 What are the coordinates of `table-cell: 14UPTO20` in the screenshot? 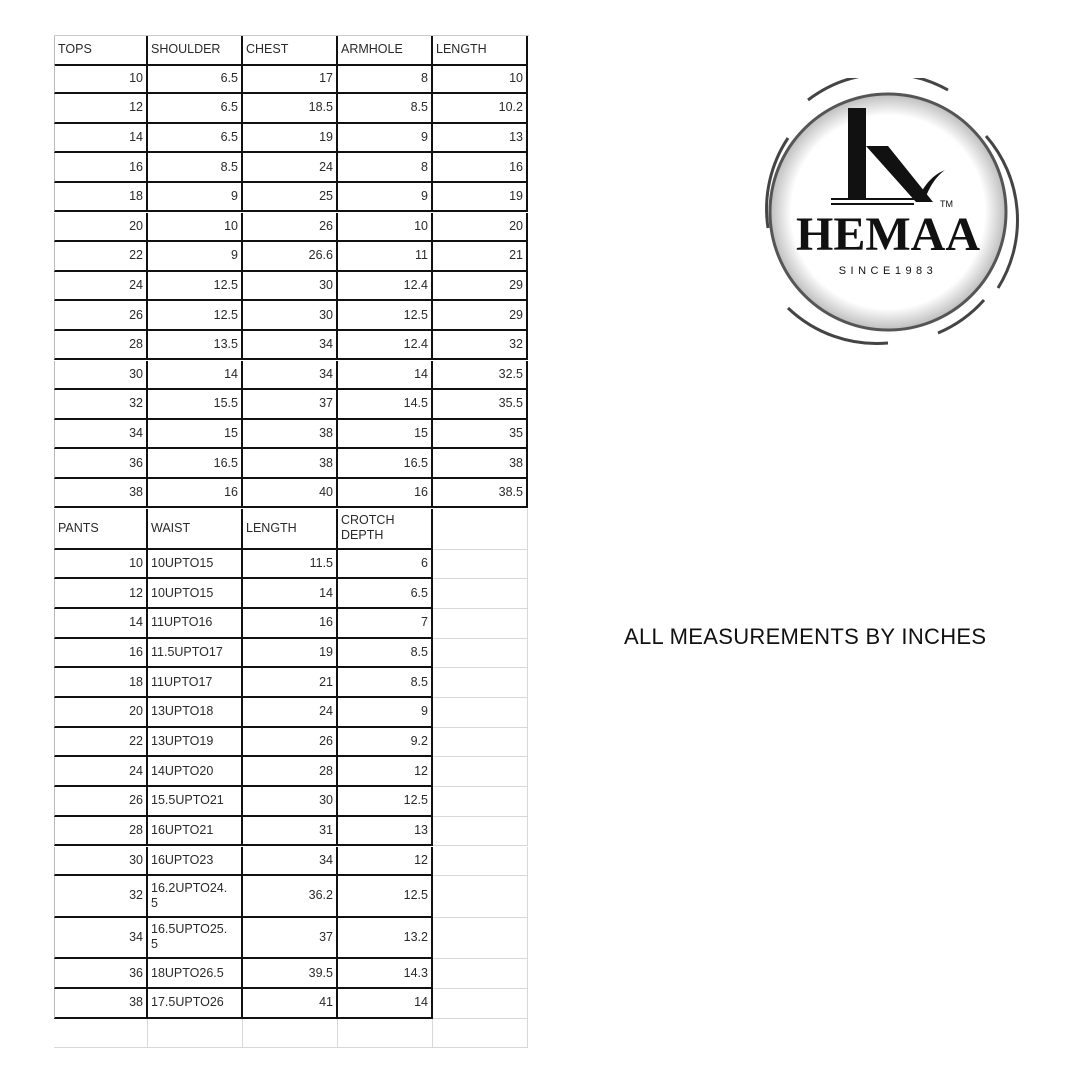 It's located at (195, 772).